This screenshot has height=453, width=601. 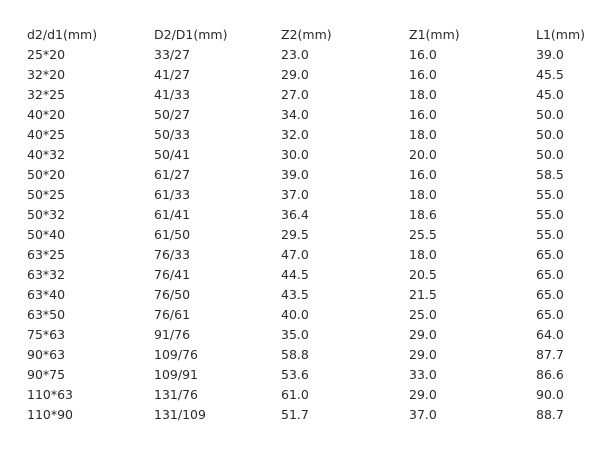 I want to click on table-cell: 61/50, so click(x=172, y=234).